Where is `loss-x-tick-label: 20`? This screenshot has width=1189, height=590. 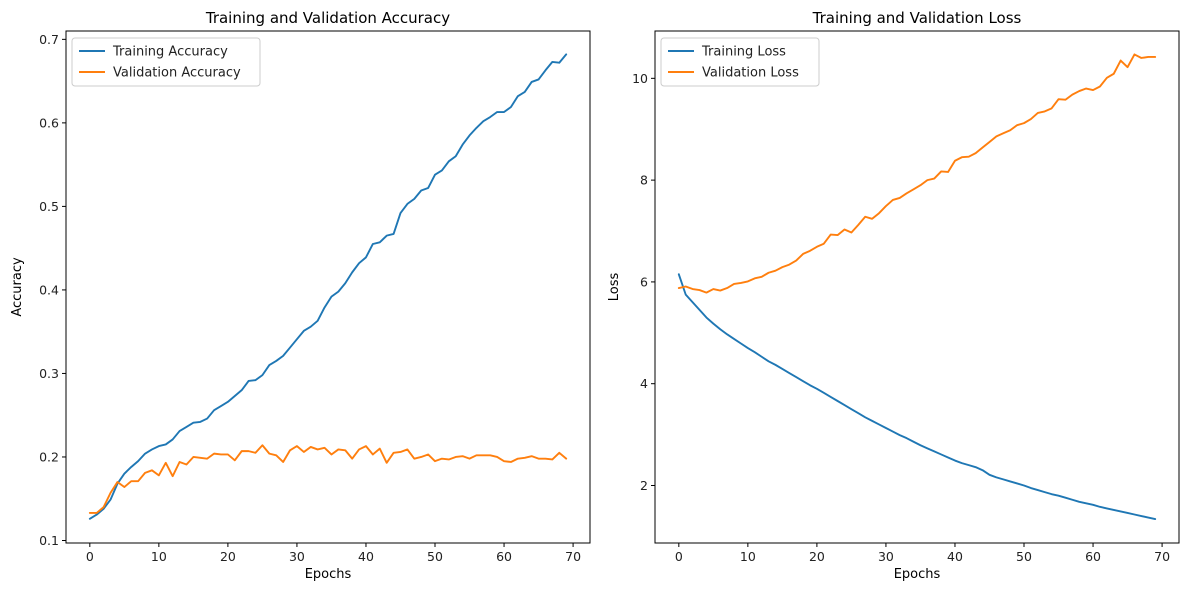
loss-x-tick-label: 20 is located at coordinates (817, 556).